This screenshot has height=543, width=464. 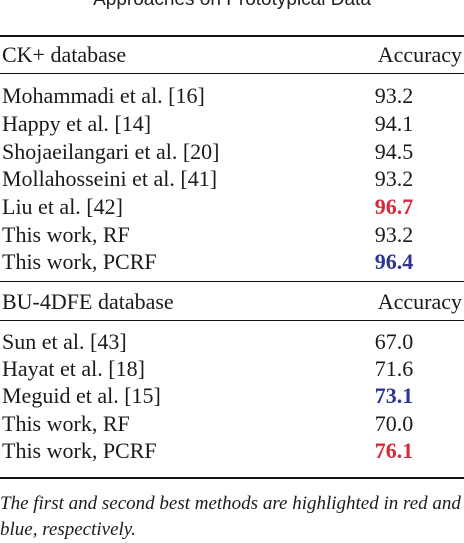 What do you see at coordinates (232, 478) in the screenshot?
I see `bottom-rule` at bounding box center [232, 478].